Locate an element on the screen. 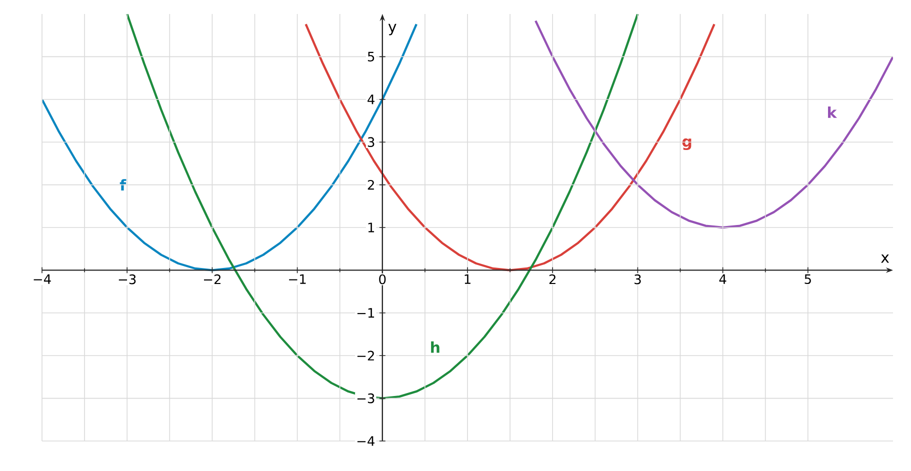 The image size is (911, 471). series-label: f is located at coordinates (123, 184).